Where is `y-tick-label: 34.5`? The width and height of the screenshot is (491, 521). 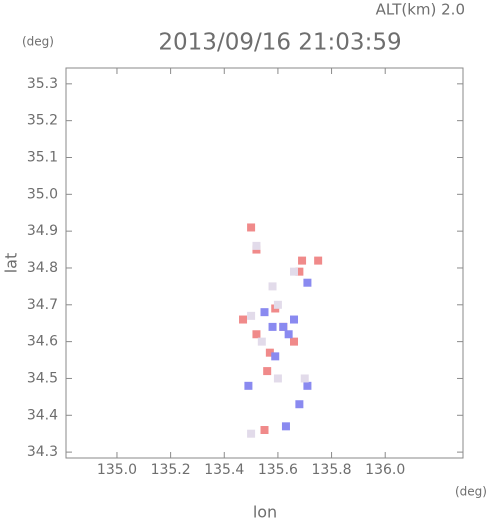
y-tick-label: 34.5 is located at coordinates (42, 378).